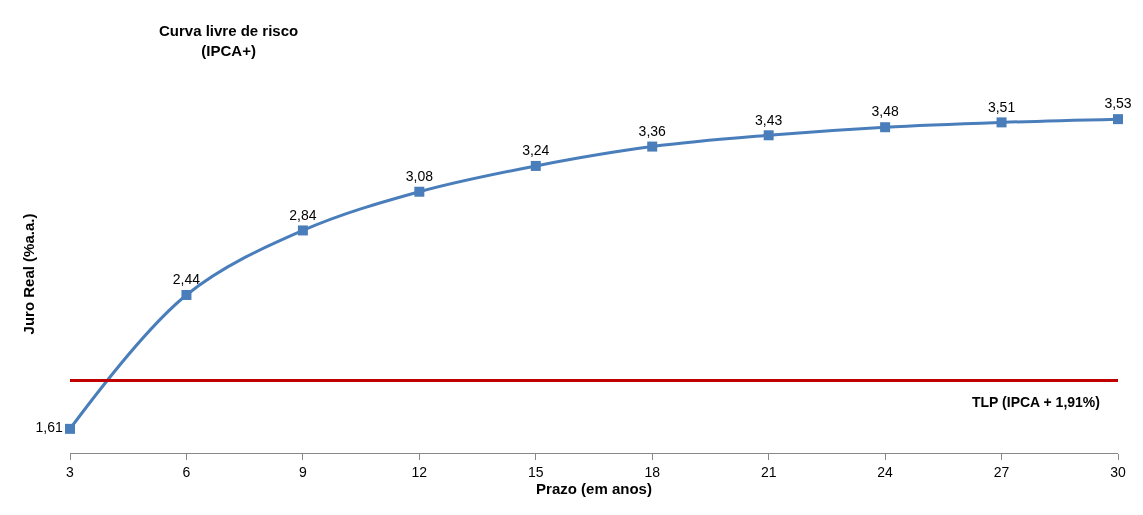 The height and width of the screenshot is (515, 1143). Describe the element at coordinates (535, 471) in the screenshot. I see `x-tick-label: 15` at that location.